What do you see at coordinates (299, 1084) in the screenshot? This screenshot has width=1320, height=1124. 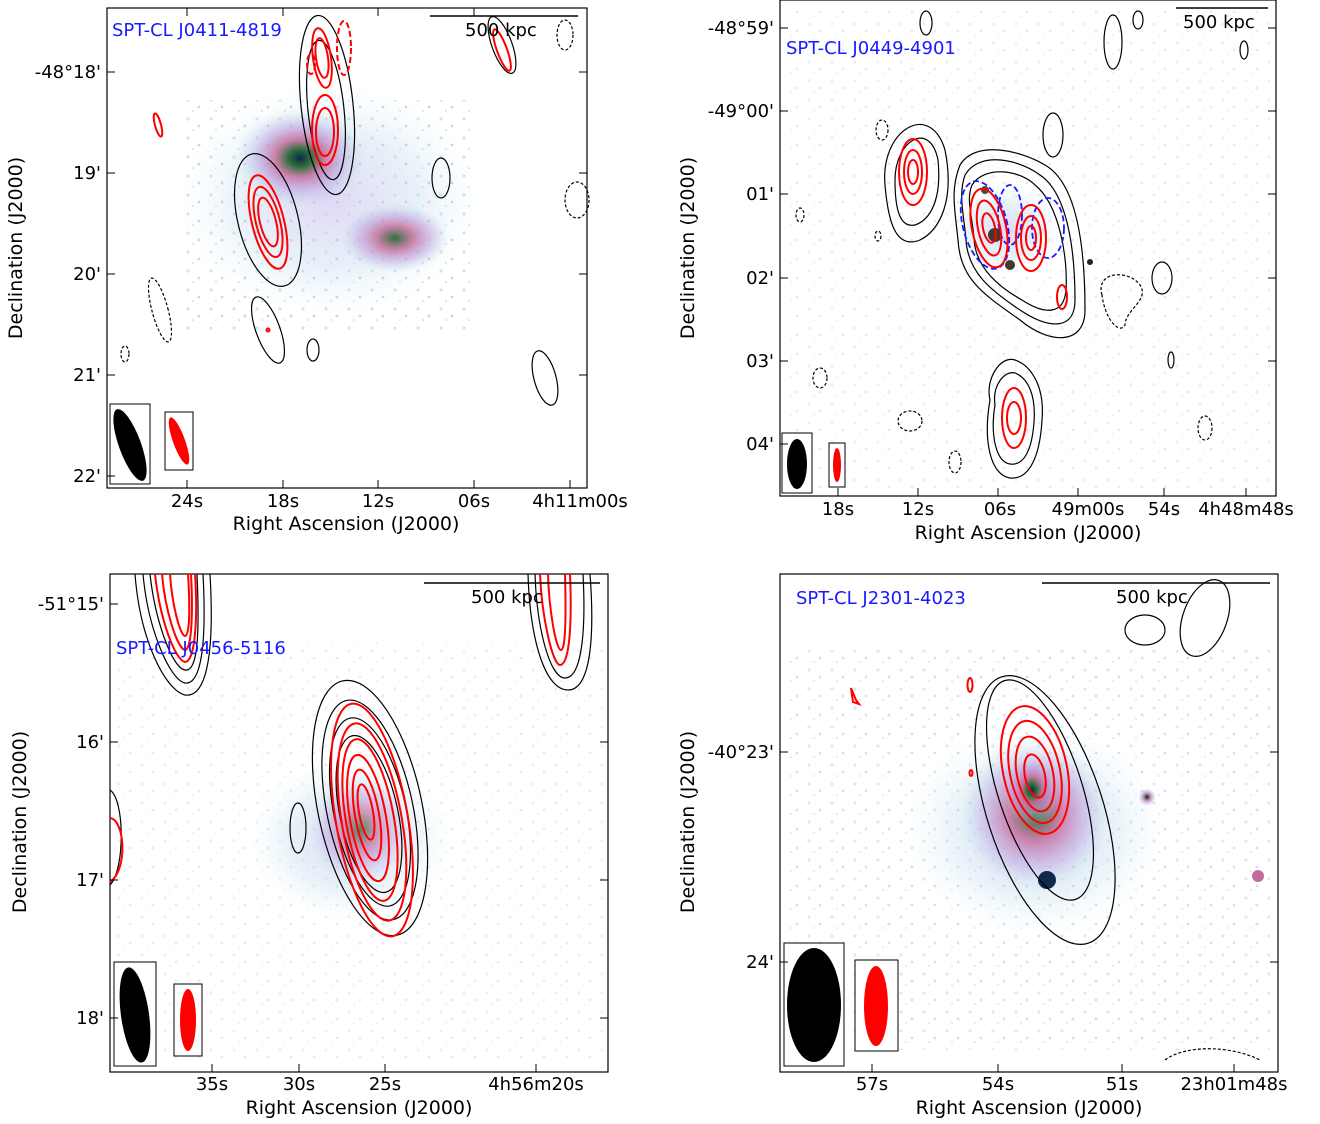 I see `x-tick-label: 30s` at bounding box center [299, 1084].